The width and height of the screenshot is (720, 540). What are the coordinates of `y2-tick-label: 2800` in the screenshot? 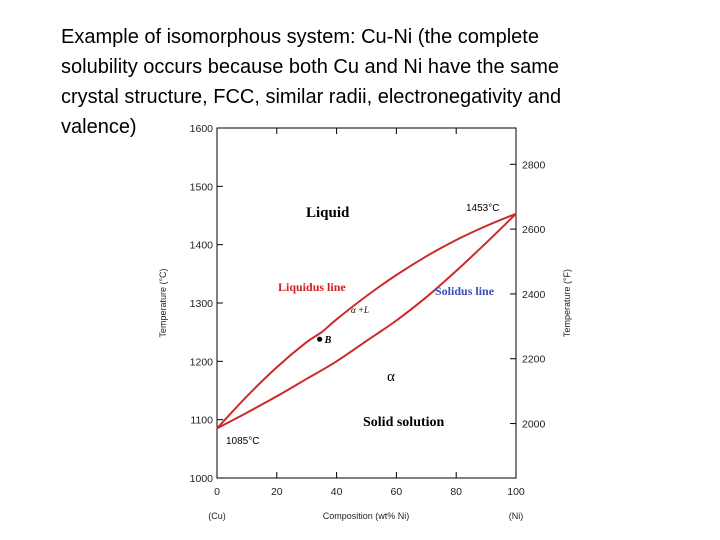 It's located at (534, 165).